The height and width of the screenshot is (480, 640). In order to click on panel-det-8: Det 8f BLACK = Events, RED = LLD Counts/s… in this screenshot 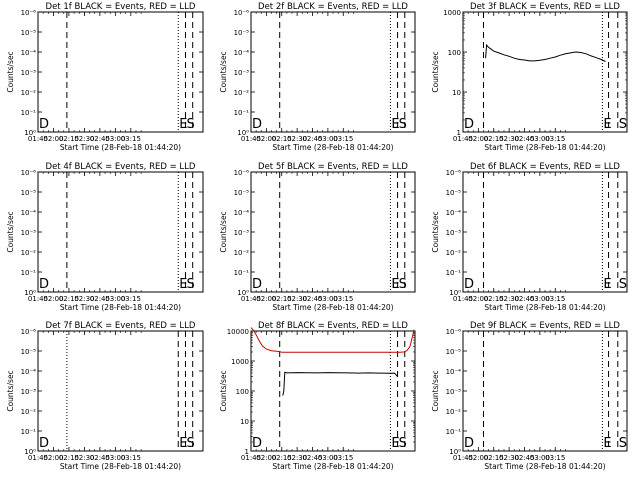, I will do `click(317, 396)`.